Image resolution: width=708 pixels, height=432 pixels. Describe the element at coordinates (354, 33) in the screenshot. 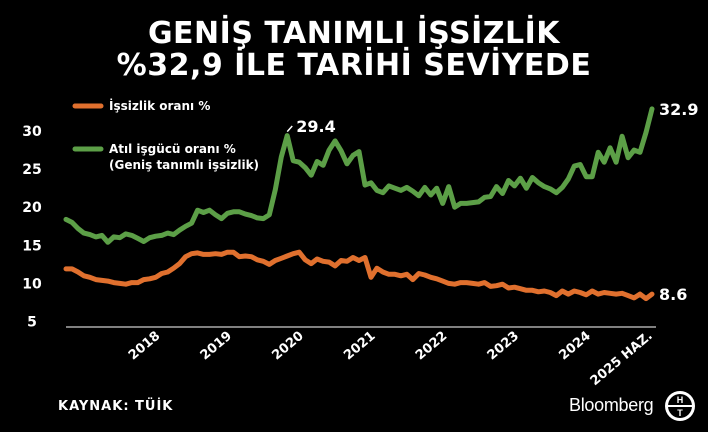

I see `chart-title-line1: GENİŞ TANIMLI İŞSİZLİK` at that location.